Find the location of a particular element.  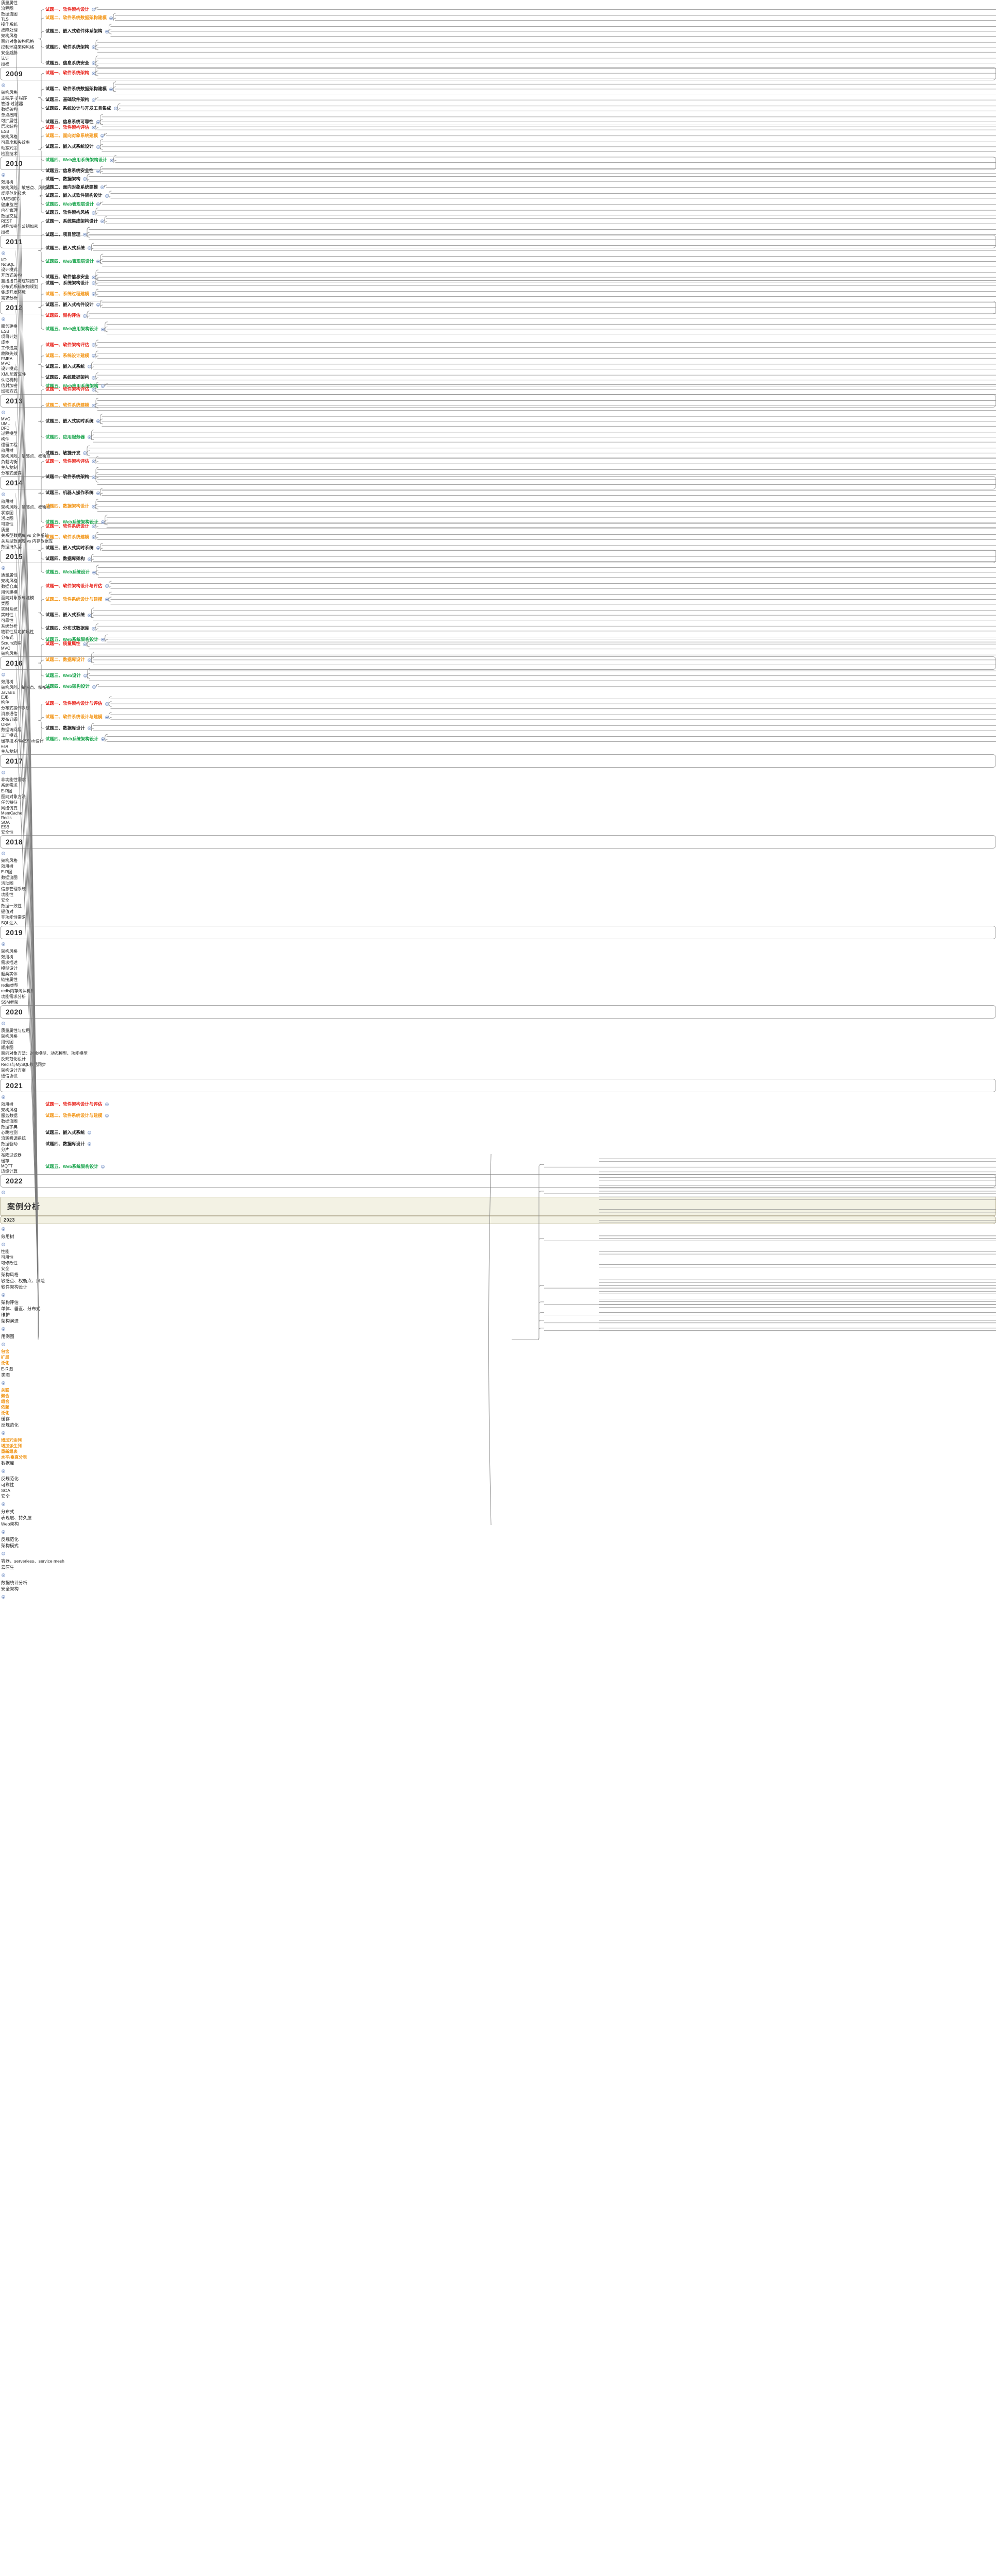

cluster-leaf-node: 可修改性 is located at coordinates (498, 1263).